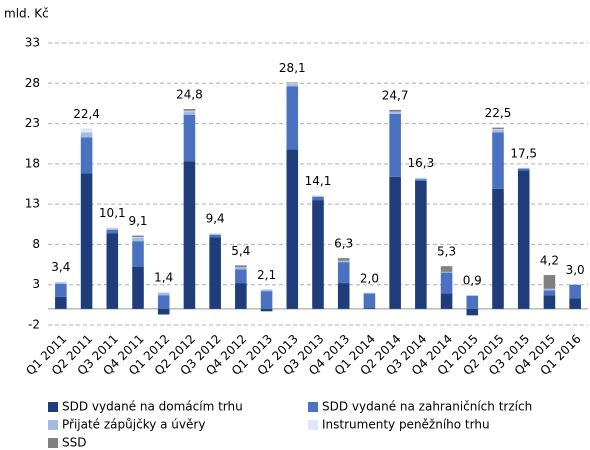  Describe the element at coordinates (406, 425) in the screenshot. I see `legend-label: Instrumenty peněžního trhu` at that location.